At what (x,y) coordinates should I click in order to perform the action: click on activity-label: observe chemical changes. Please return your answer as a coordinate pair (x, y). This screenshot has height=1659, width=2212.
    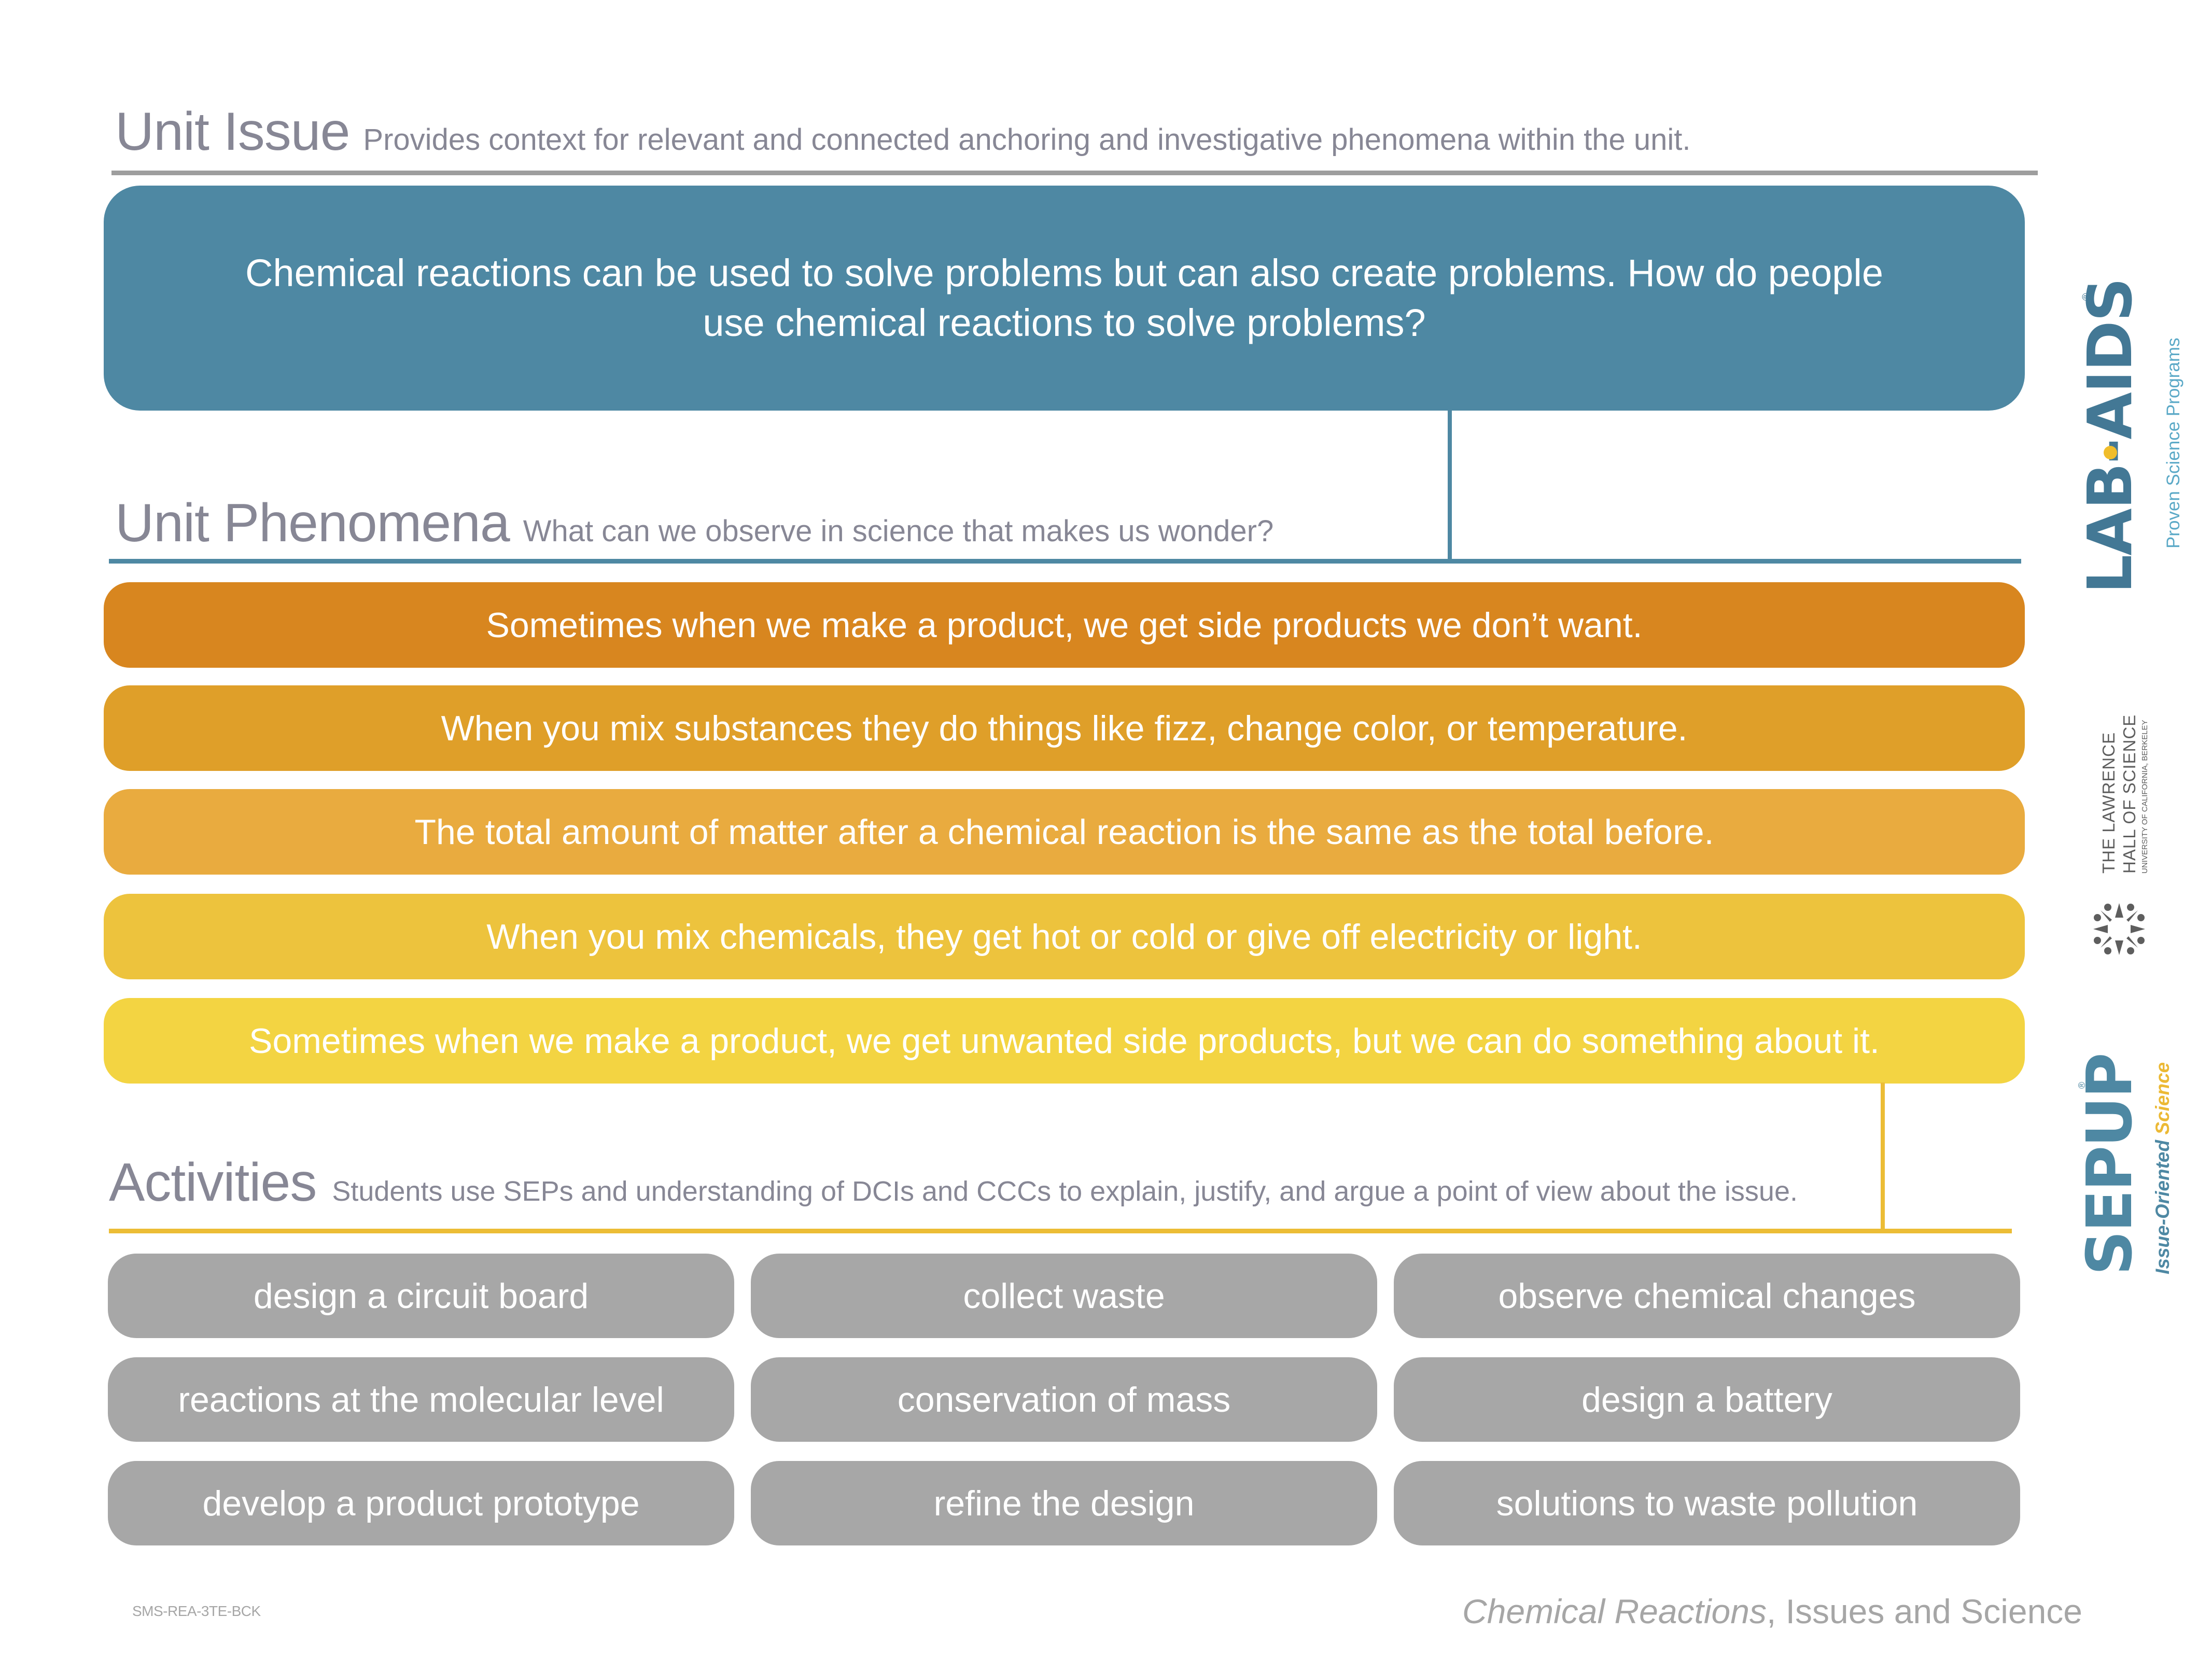
    Looking at the image, I should click on (1707, 1296).